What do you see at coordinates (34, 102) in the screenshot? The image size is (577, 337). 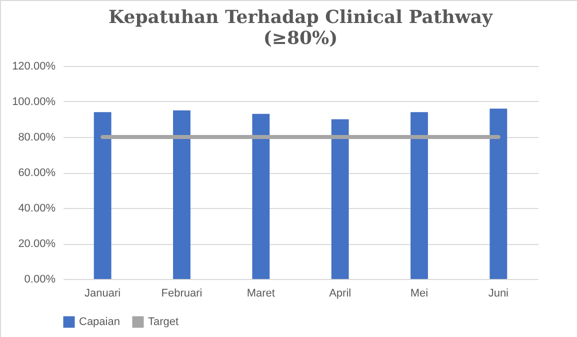 I see `y-tick-label: 100.00%` at bounding box center [34, 102].